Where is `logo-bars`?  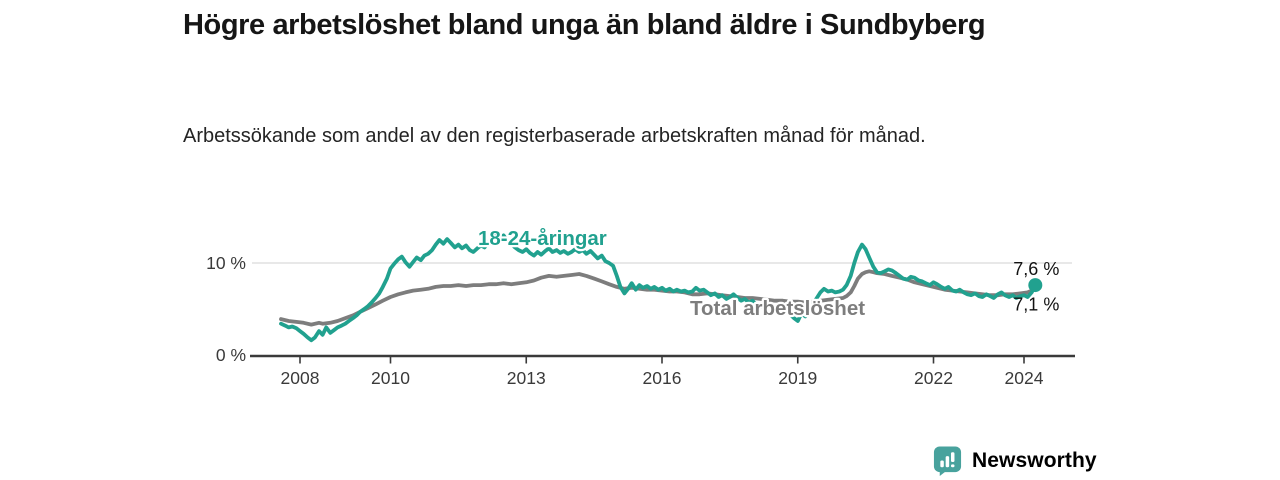 logo-bars is located at coordinates (947, 460).